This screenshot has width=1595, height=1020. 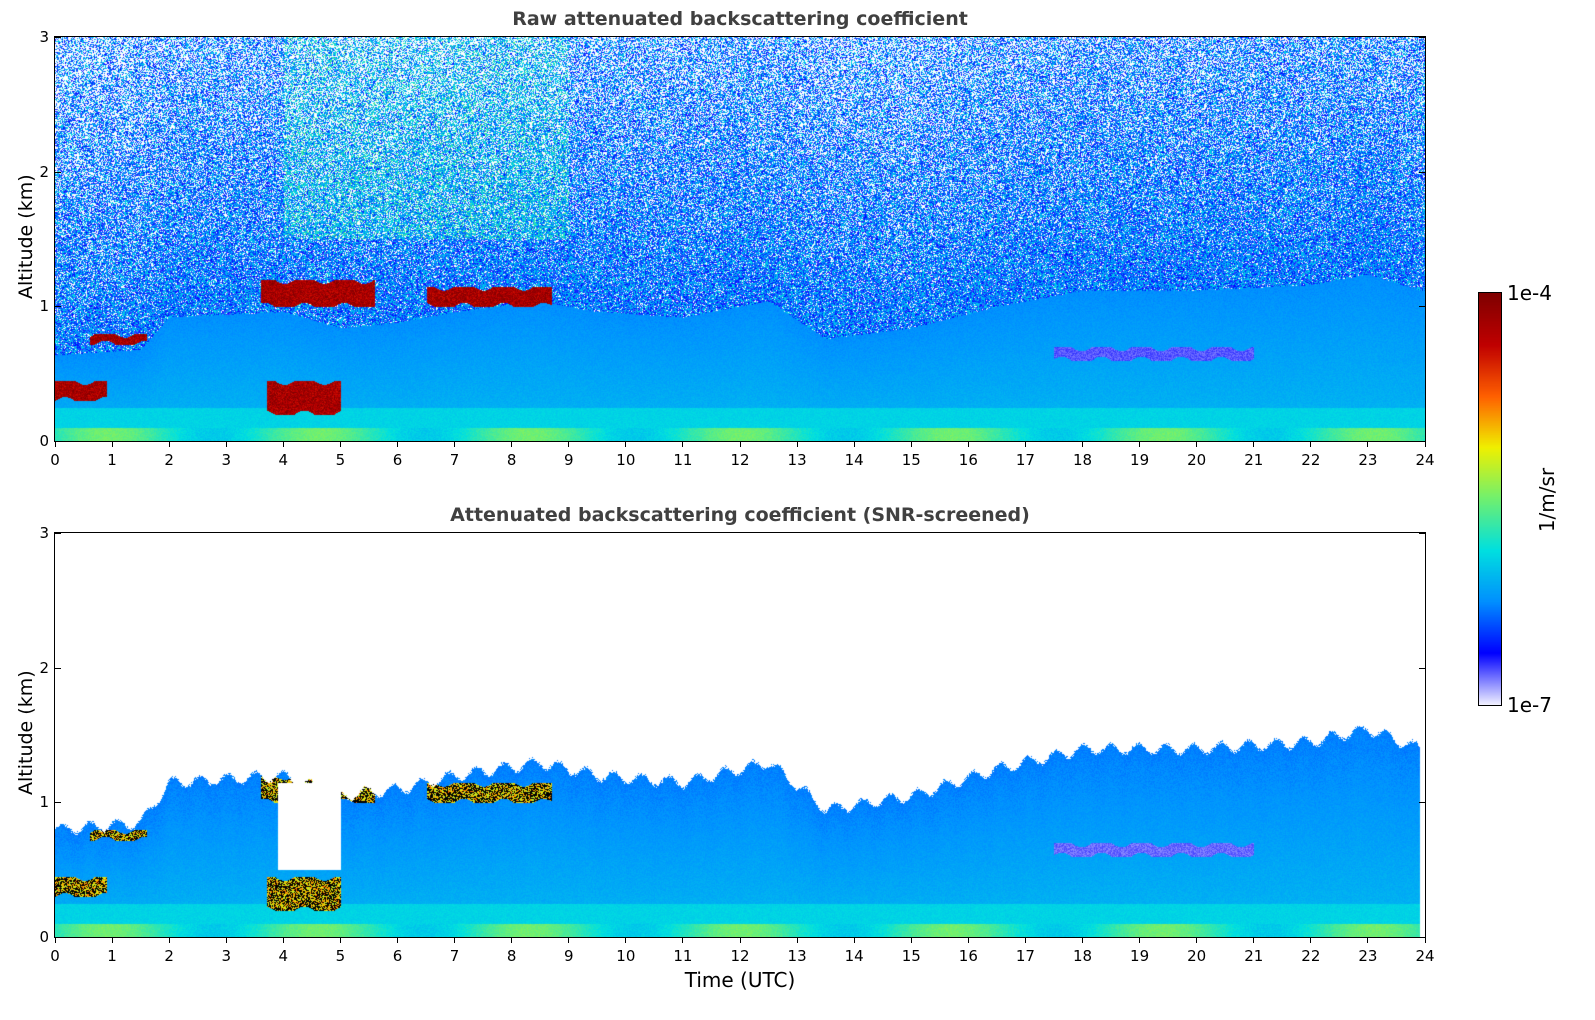 I want to click on x-tick-label: 22, so click(x=1311, y=460).